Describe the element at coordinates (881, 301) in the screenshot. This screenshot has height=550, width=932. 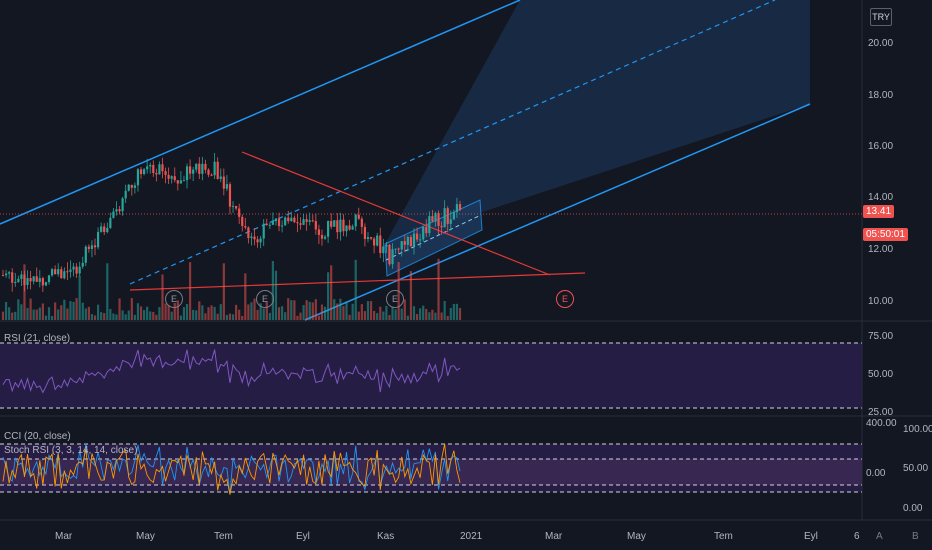
I see `y-tick-label: 10.00` at that location.